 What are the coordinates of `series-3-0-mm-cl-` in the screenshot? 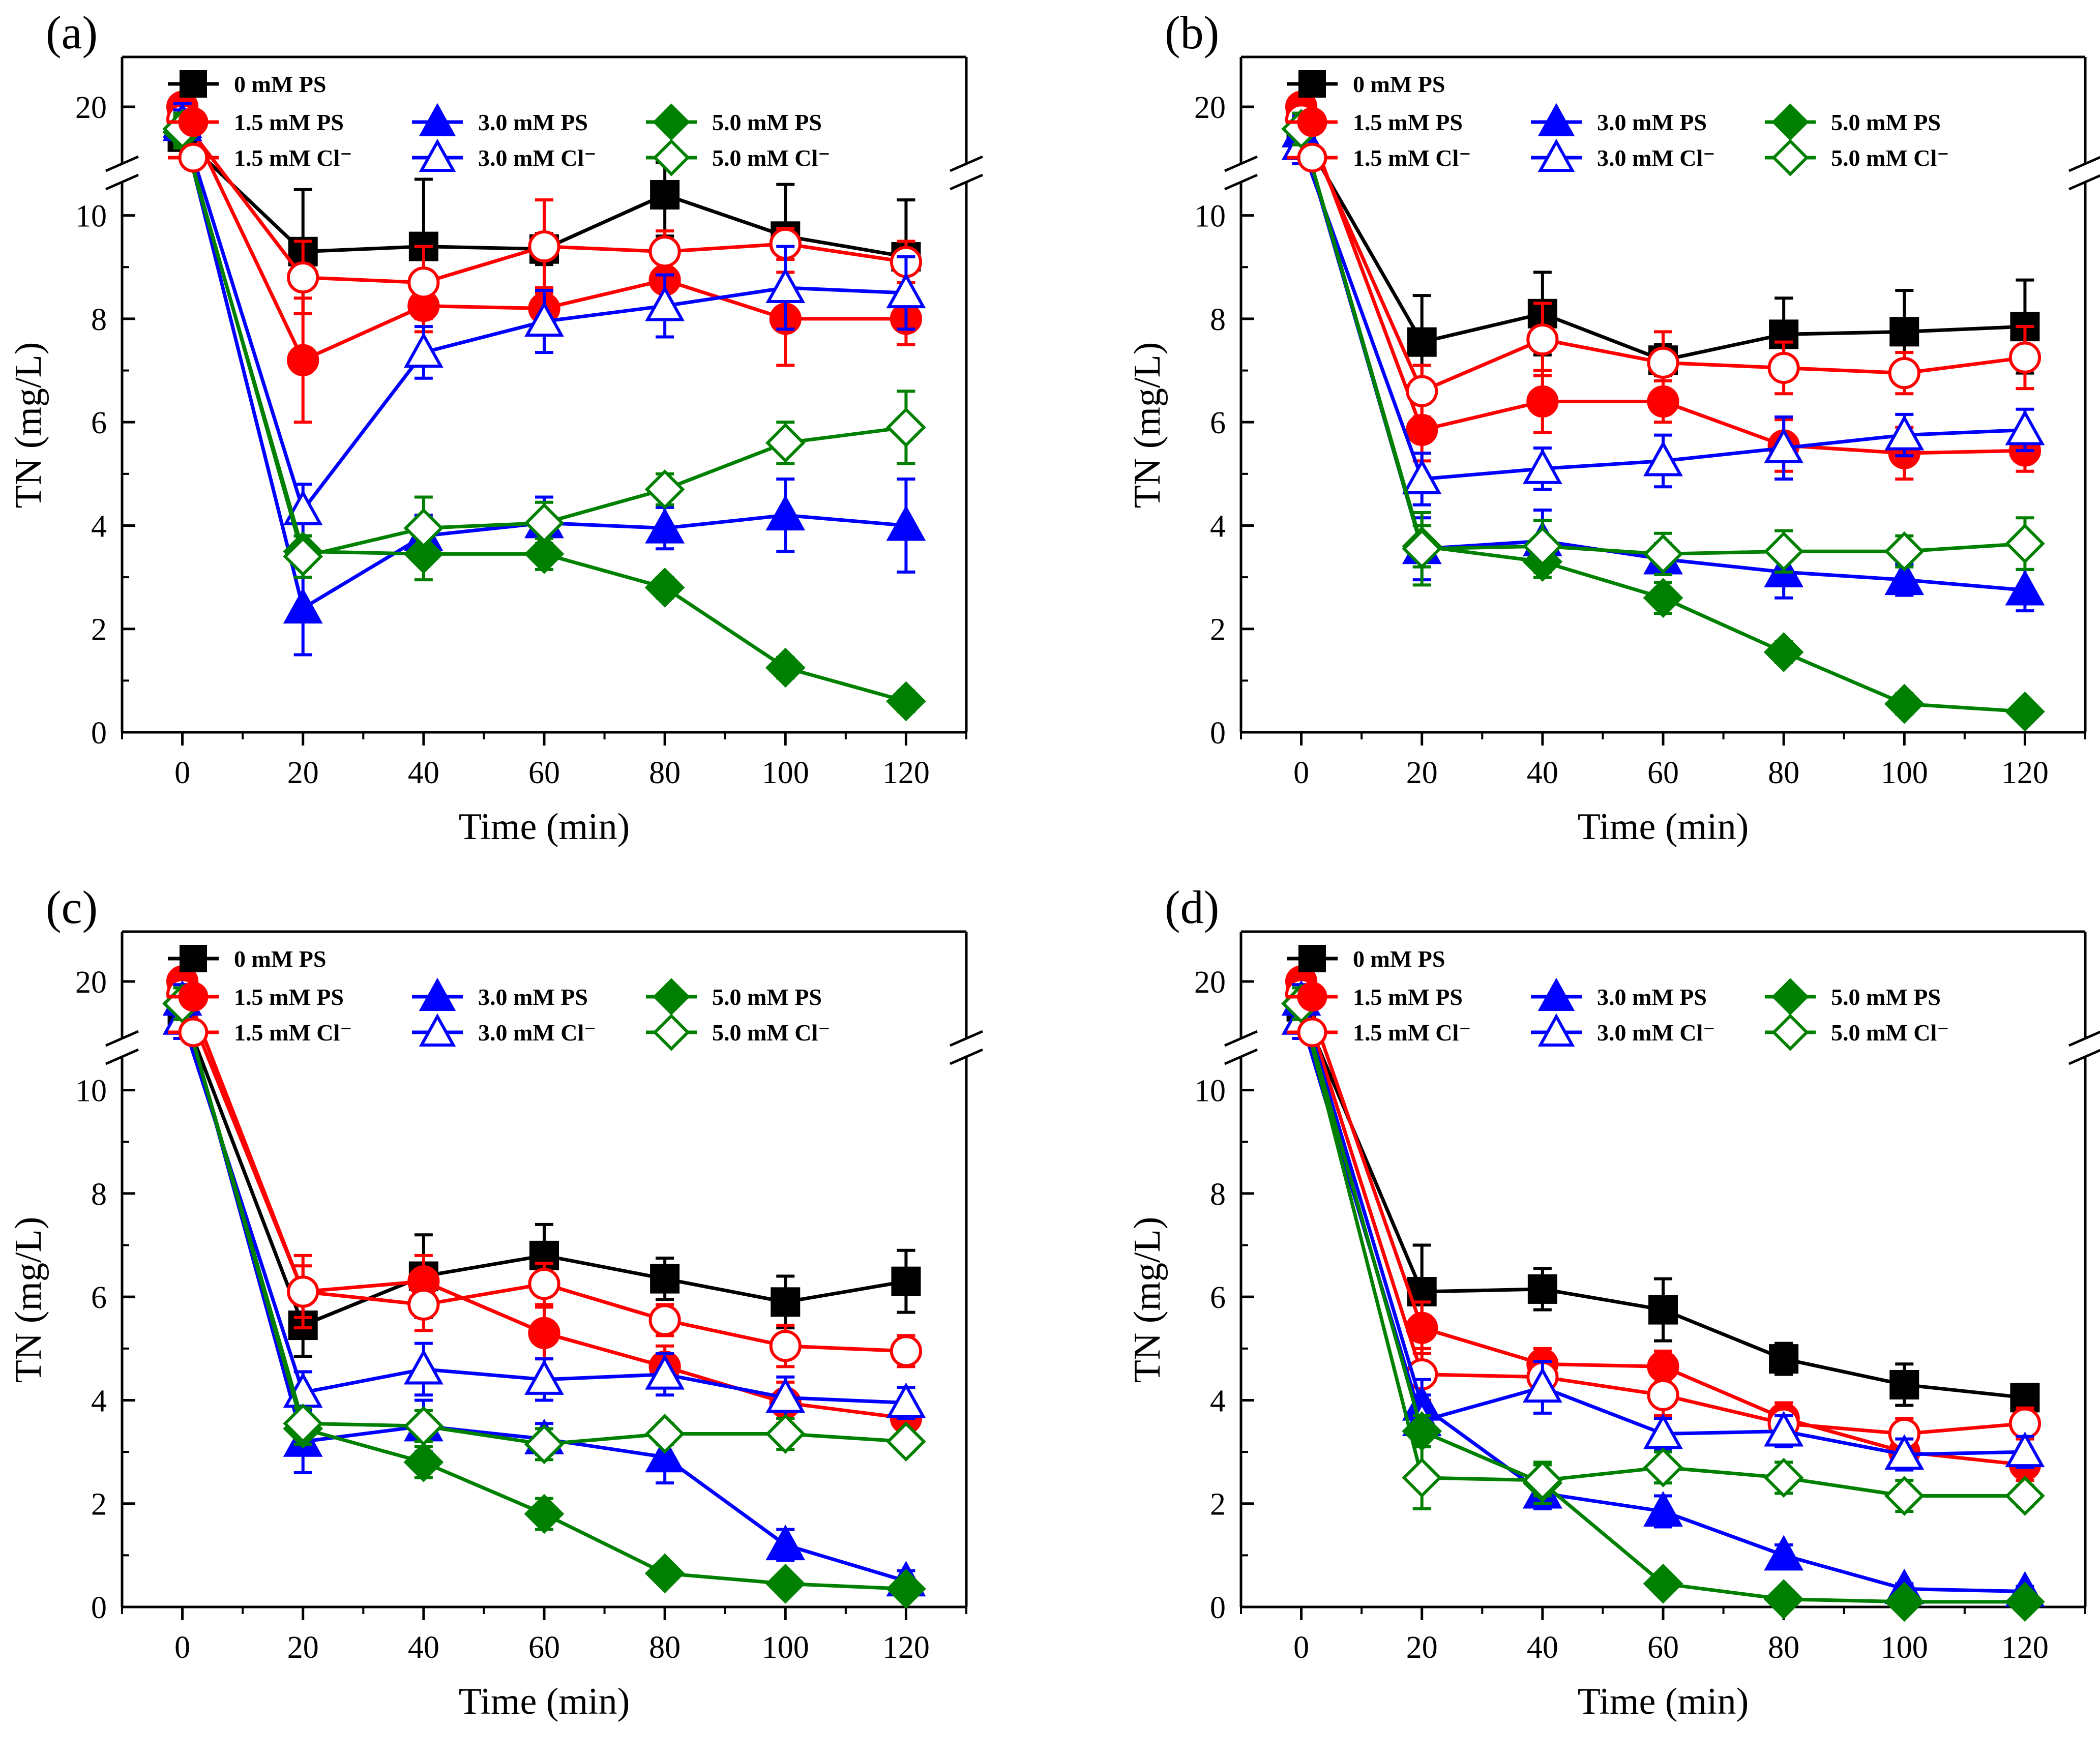 It's located at (1663, 315).